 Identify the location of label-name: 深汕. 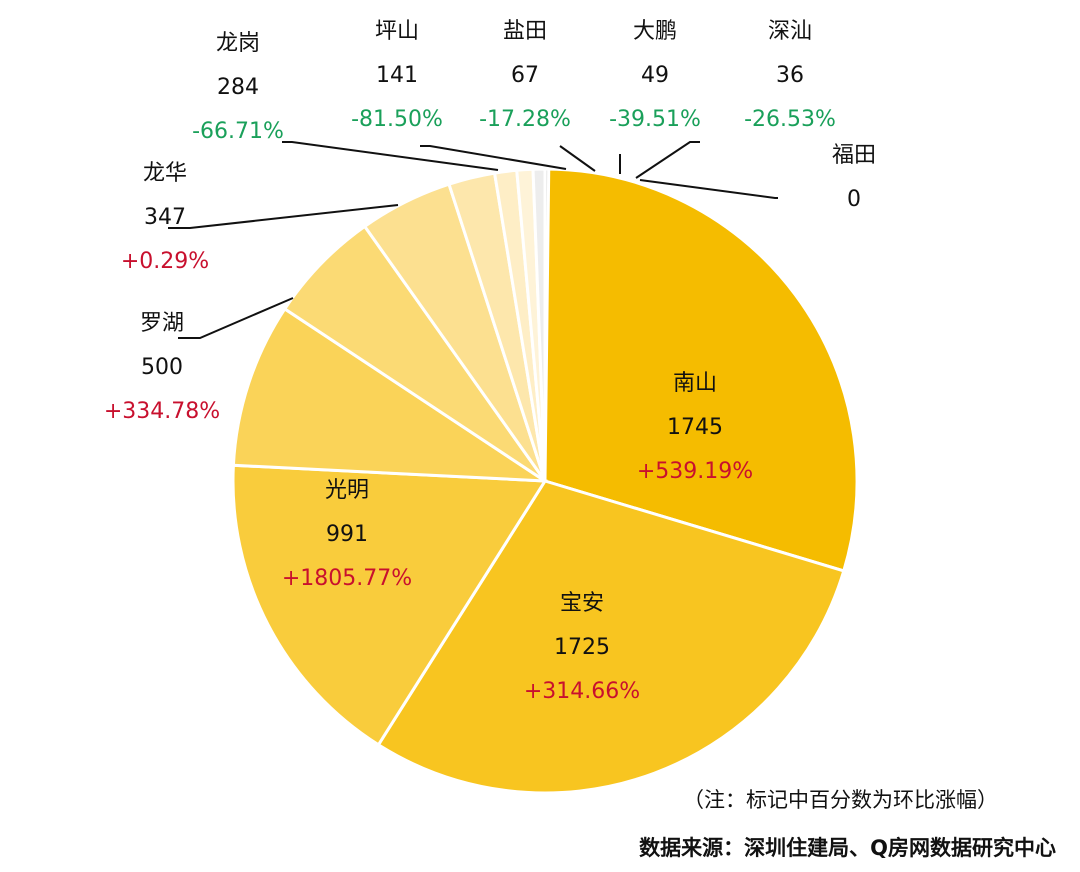
(790, 31).